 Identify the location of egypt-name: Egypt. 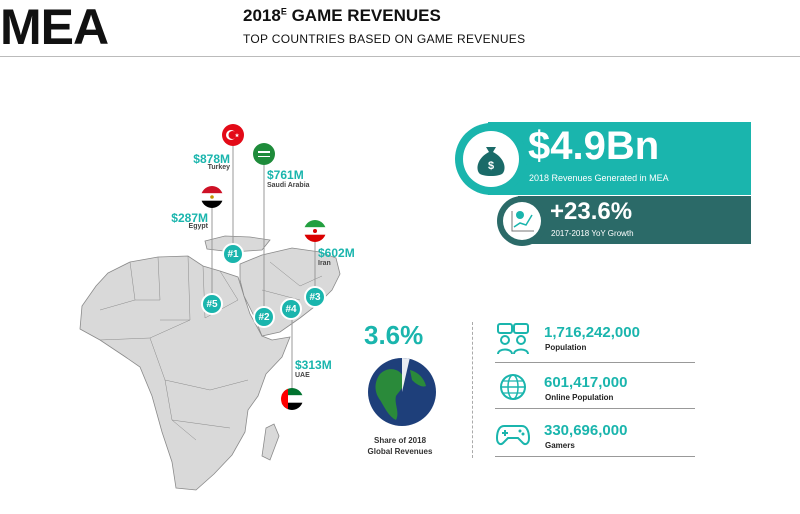
(198, 226).